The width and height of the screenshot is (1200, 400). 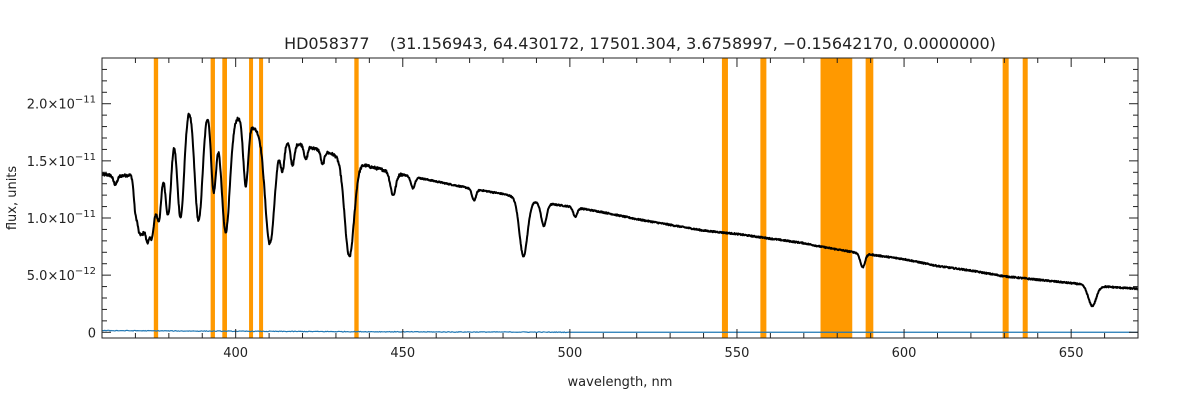 I want to click on x-tick-label-2: 500, so click(x=569, y=353).